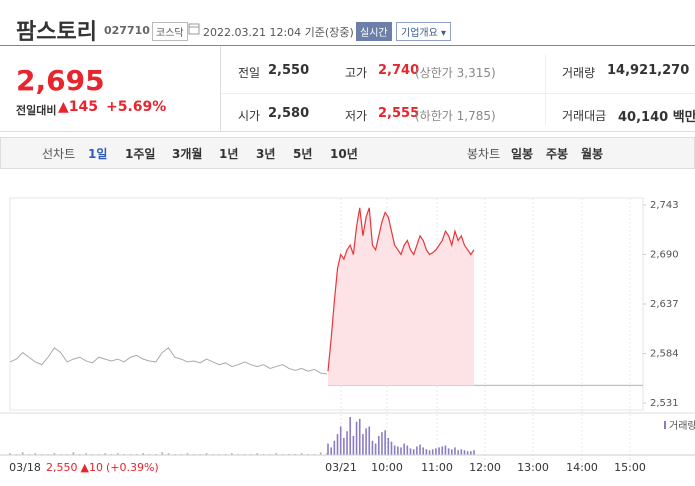 Image resolution: width=695 pixels, height=486 pixels. I want to click on stock-name: 팜스토리, so click(56, 32).